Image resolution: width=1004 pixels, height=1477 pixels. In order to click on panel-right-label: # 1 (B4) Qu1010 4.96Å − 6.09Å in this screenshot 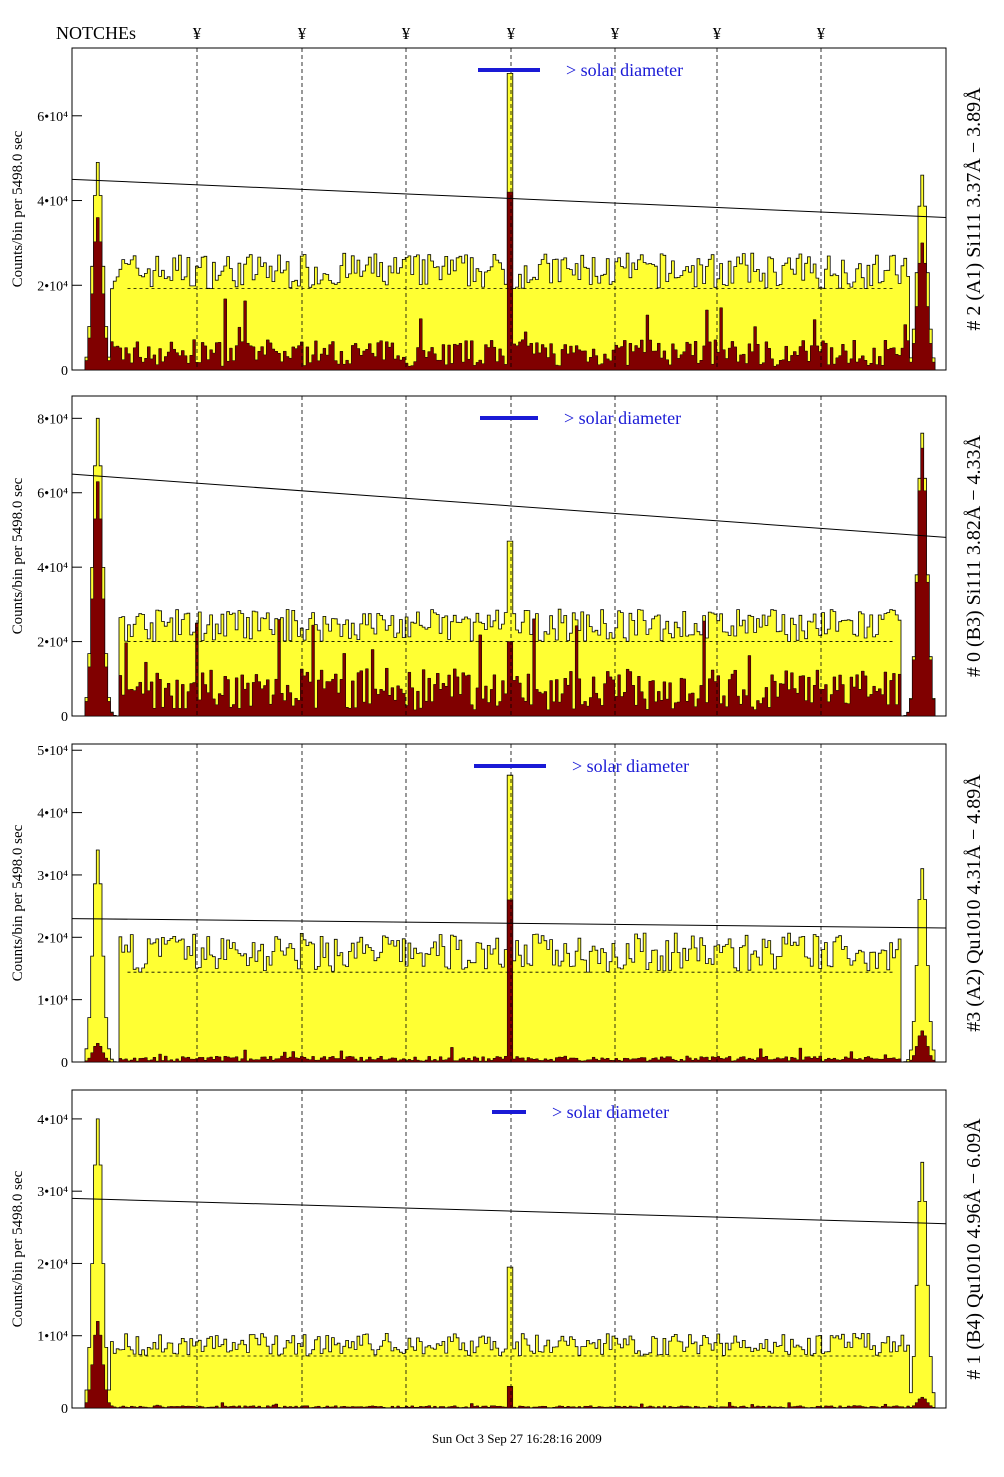, I will do `click(974, 1249)`.